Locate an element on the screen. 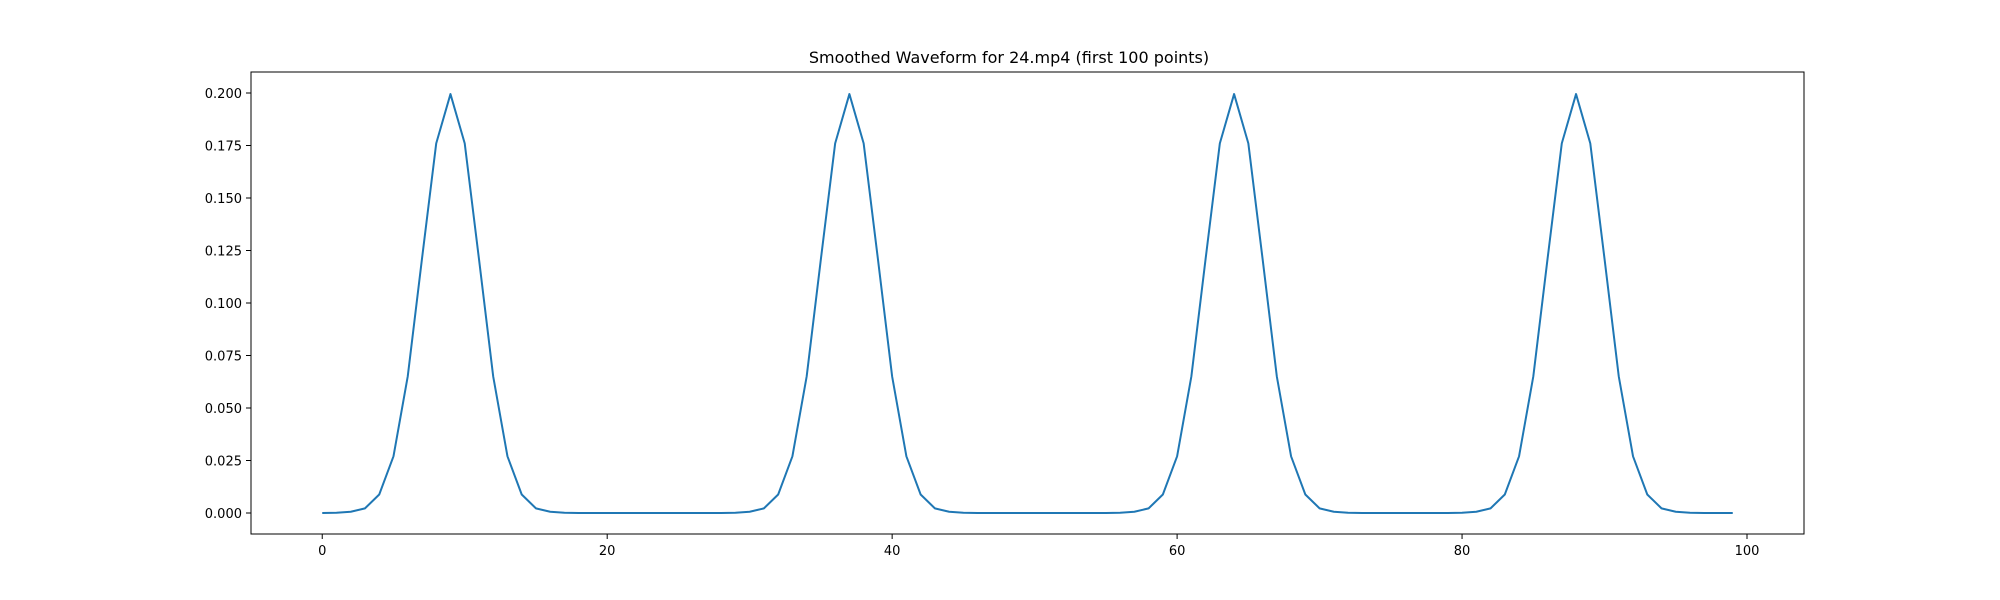 The image size is (2000, 600). y-tick-label: 0.075 is located at coordinates (223, 357).